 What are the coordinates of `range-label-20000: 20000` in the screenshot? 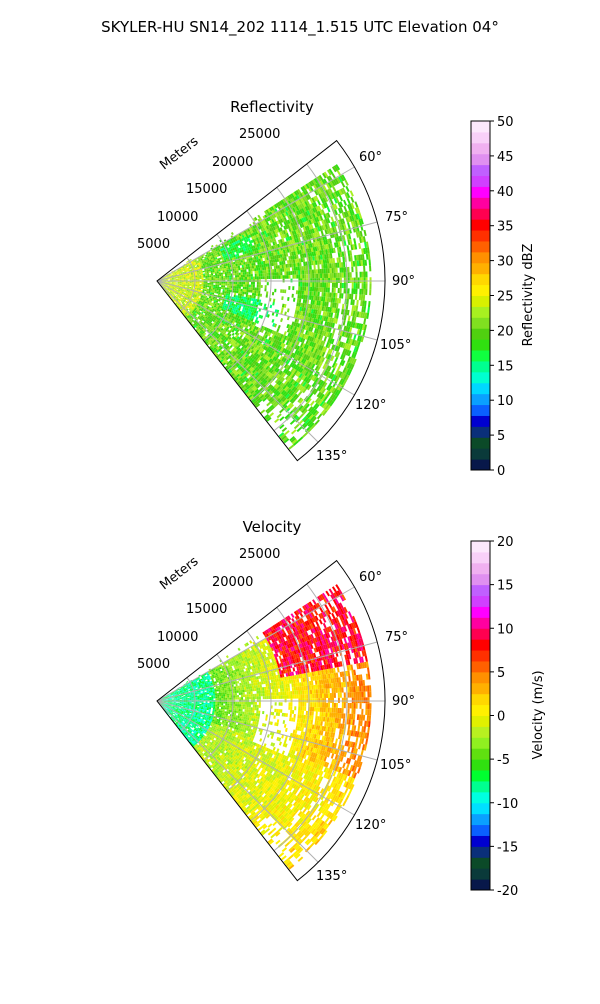 It's located at (232, 162).